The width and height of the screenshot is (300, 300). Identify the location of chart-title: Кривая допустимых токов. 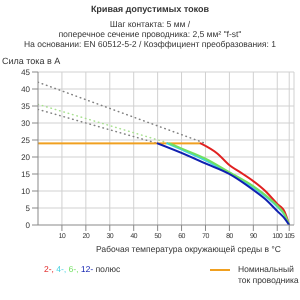
(150, 9).